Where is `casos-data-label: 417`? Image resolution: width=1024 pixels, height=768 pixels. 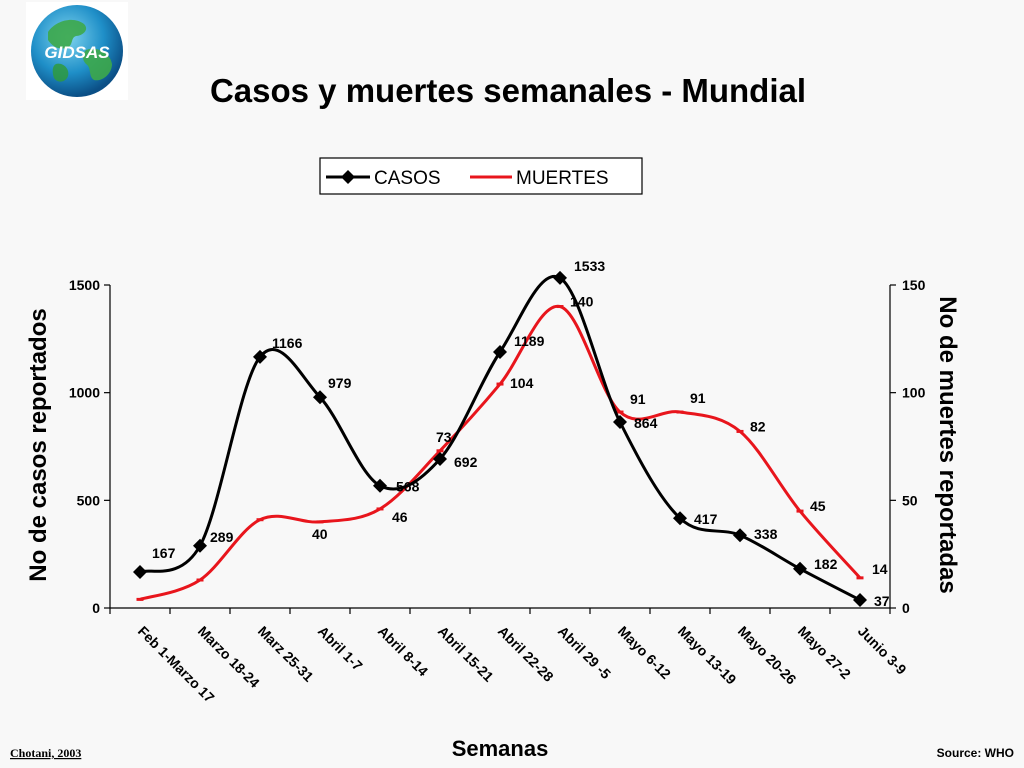
casos-data-label: 417 is located at coordinates (706, 519).